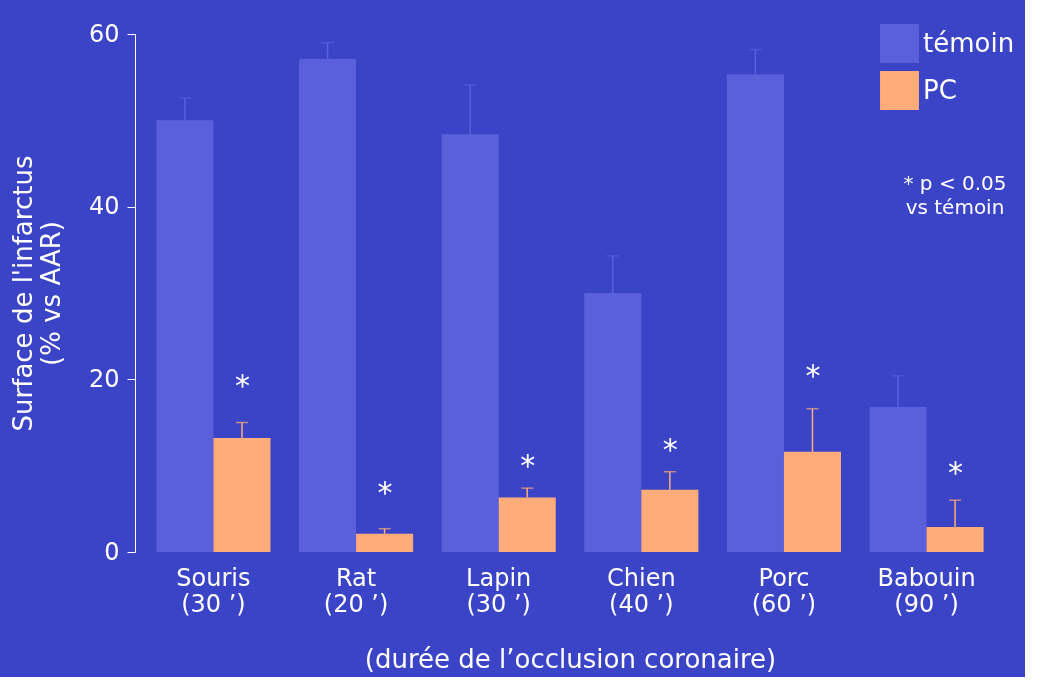 This screenshot has width=1044, height=698. I want to click on annotation: * p < 0.05 vs témoin, so click(955, 195).